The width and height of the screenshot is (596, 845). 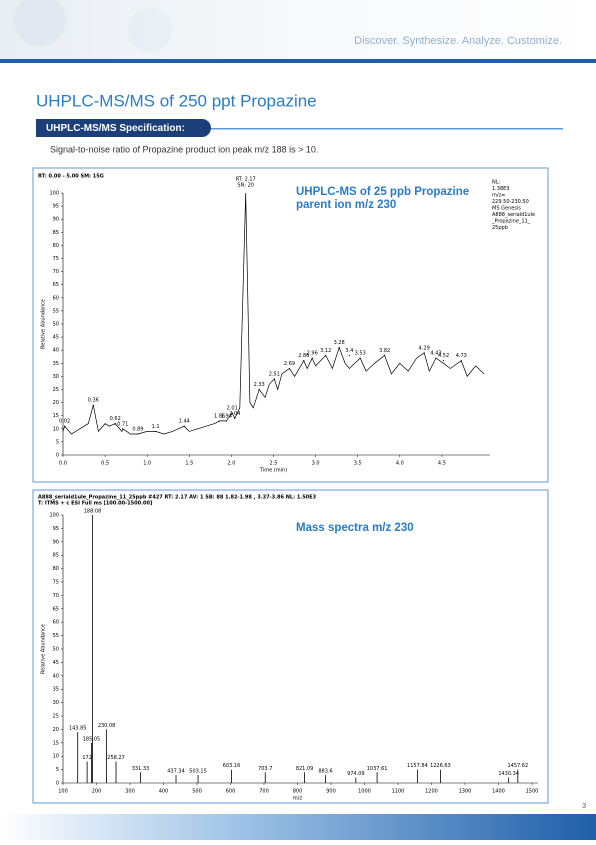 What do you see at coordinates (298, 30) in the screenshot?
I see `banner` at bounding box center [298, 30].